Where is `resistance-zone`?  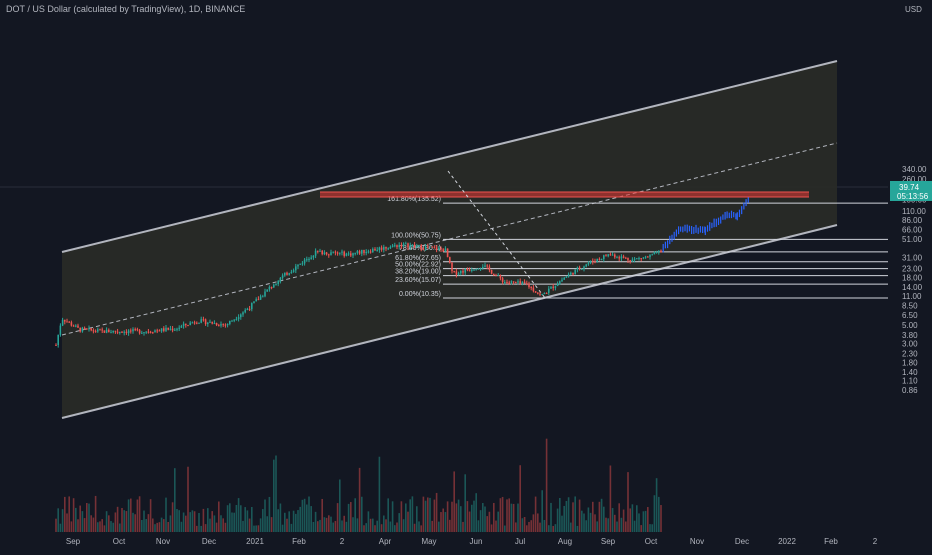
resistance-zone is located at coordinates (564, 194).